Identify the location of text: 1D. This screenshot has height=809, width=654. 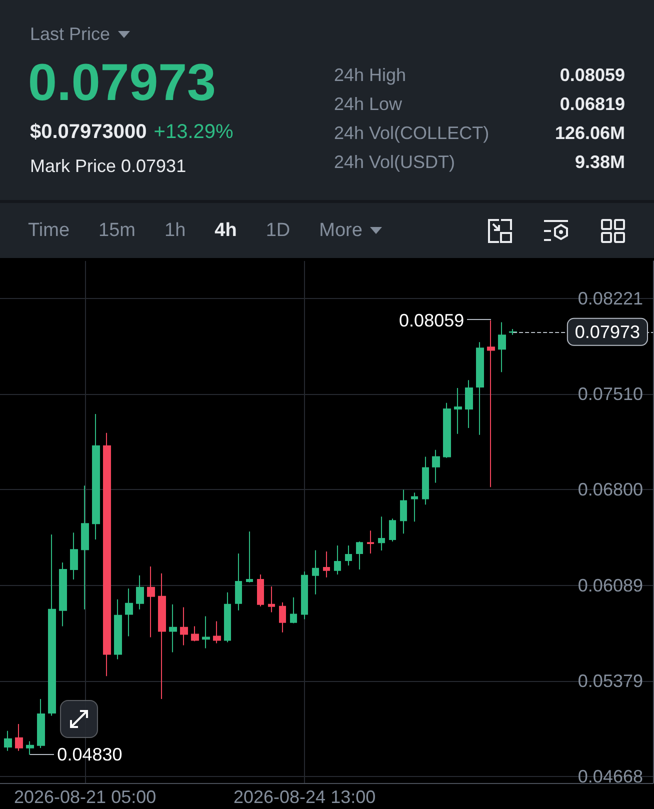
(278, 231).